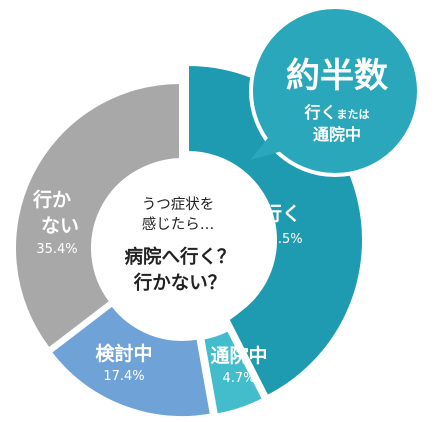  I want to click on callout-sub-part2: または, so click(353, 114).